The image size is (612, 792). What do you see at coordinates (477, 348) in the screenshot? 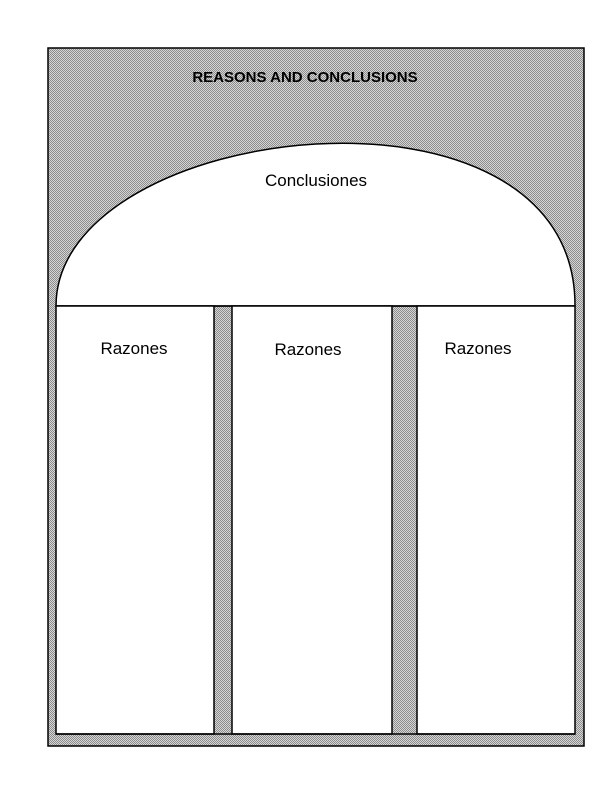
I see `reason-label-3: Razones` at bounding box center [477, 348].